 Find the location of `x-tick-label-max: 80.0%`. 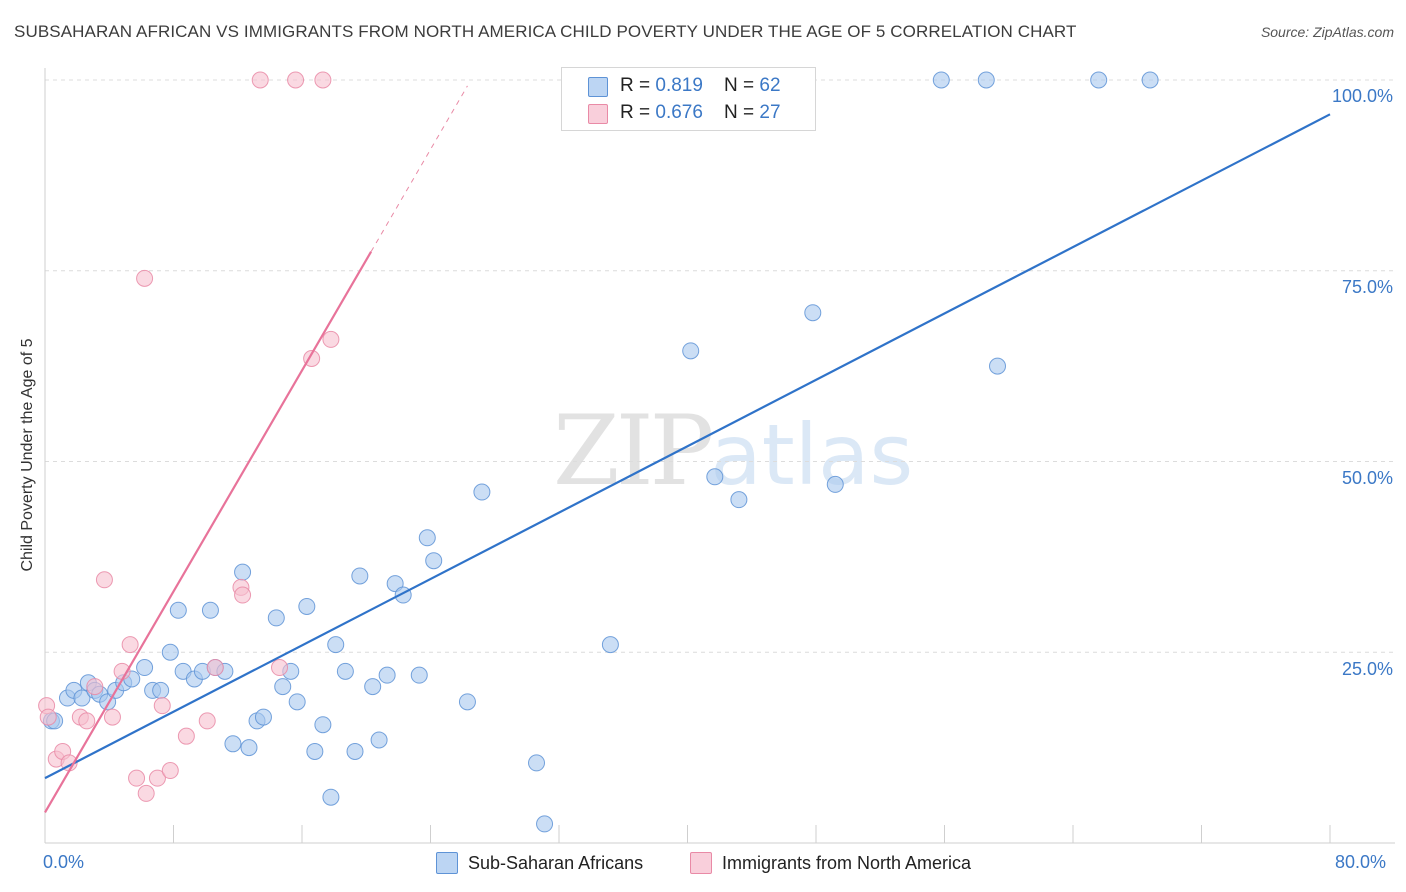

x-tick-label-max: 80.0% is located at coordinates (1361, 862).